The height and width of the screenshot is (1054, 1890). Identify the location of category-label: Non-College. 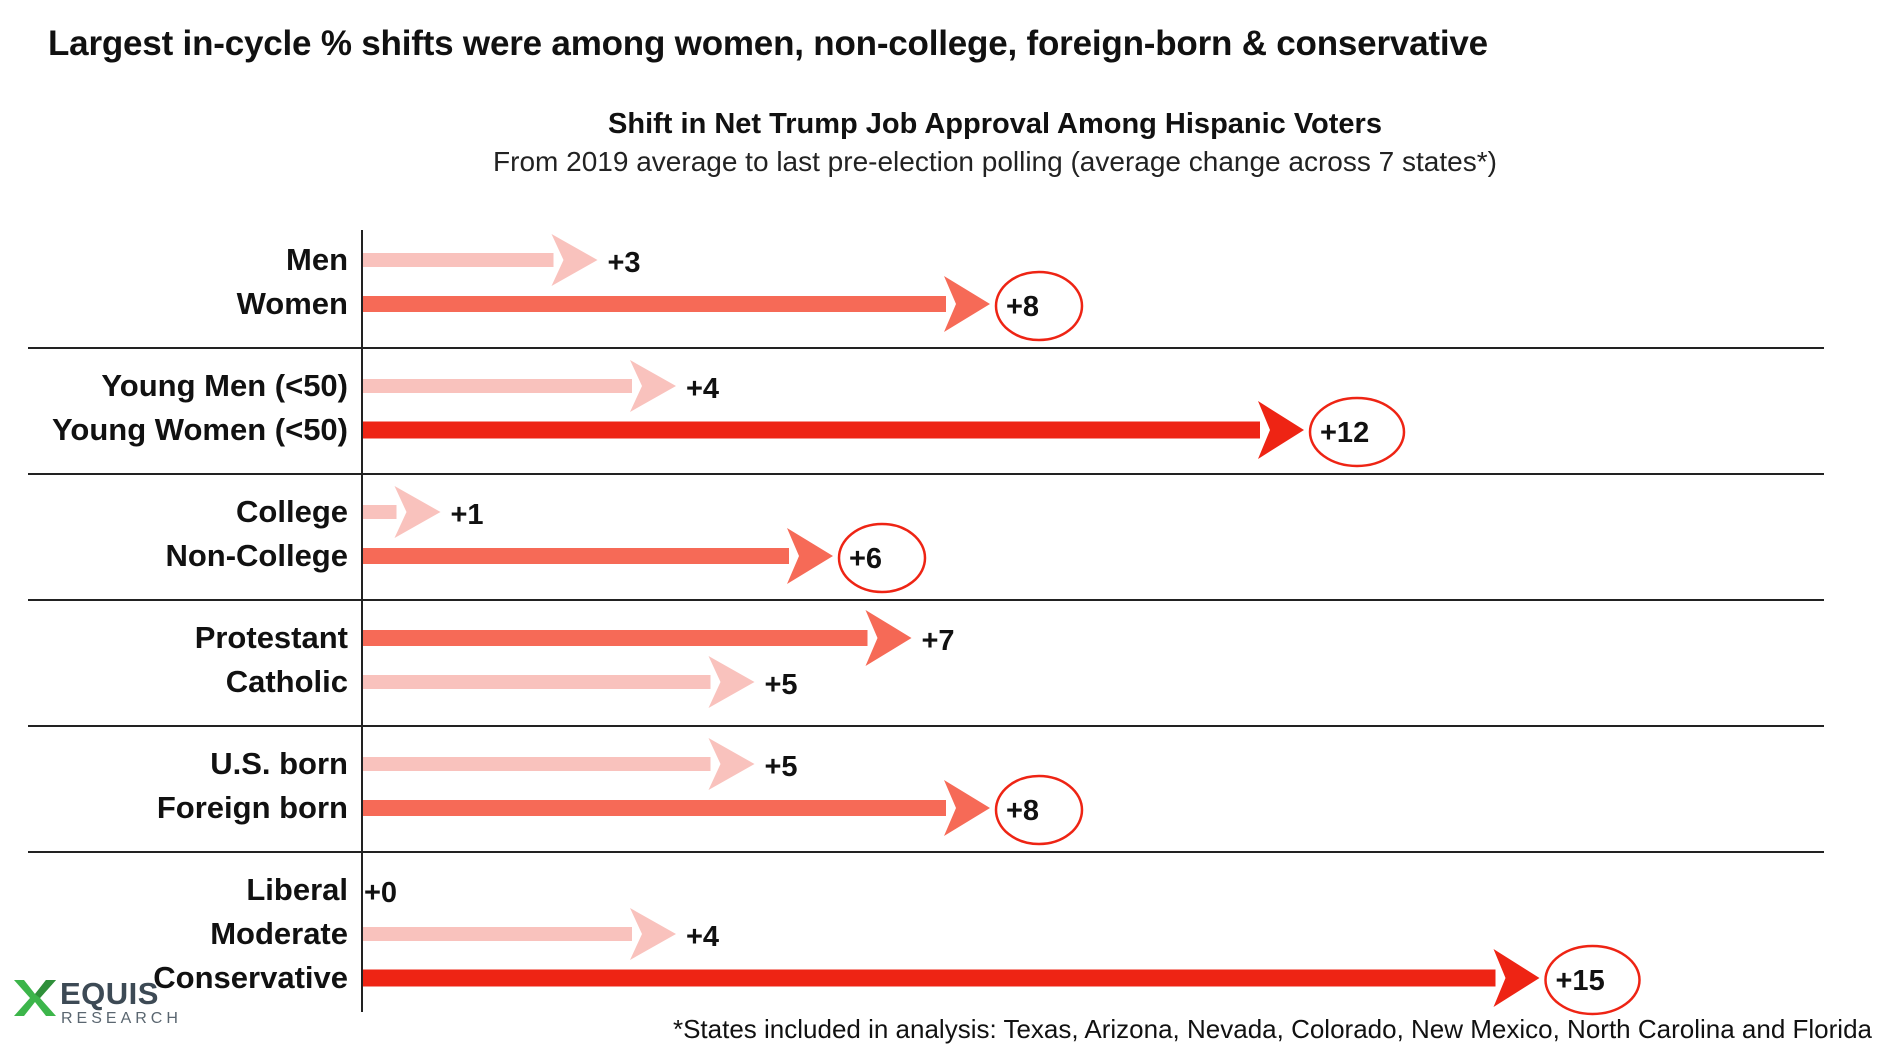
(256, 555).